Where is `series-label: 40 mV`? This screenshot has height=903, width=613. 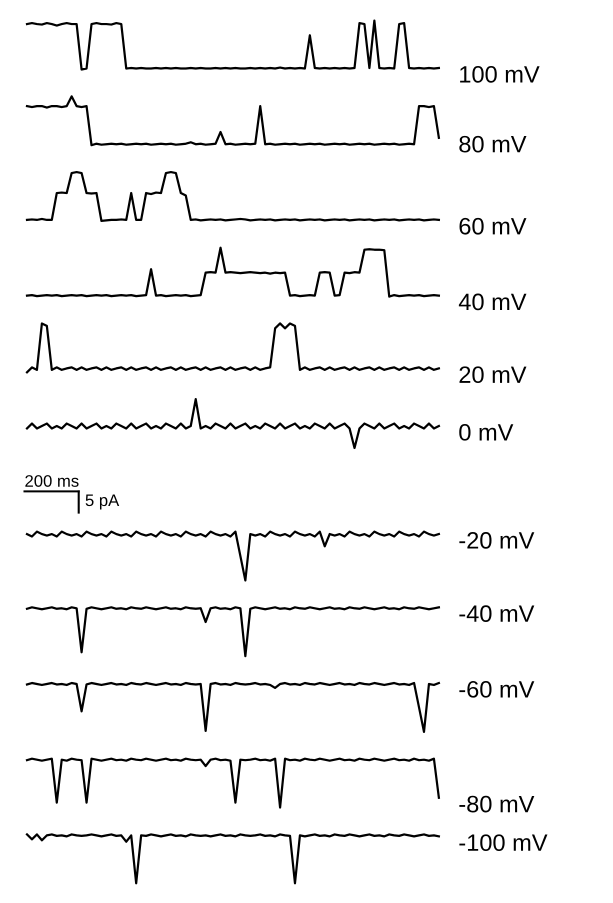
series-label: 40 mV is located at coordinates (492, 302).